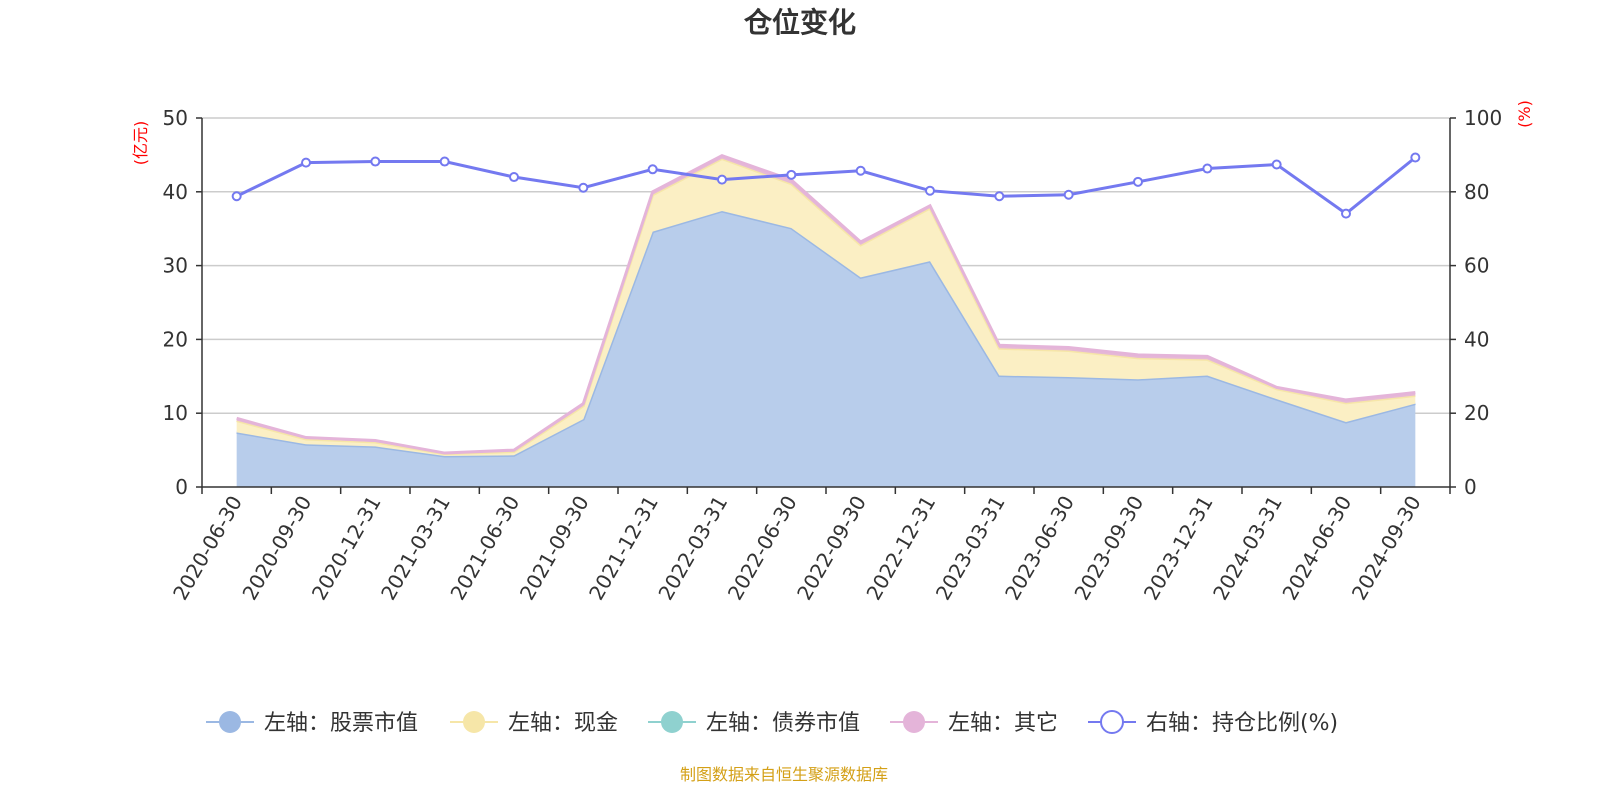  I want to click on legend-label: 左轴：其它, so click(1003, 723).